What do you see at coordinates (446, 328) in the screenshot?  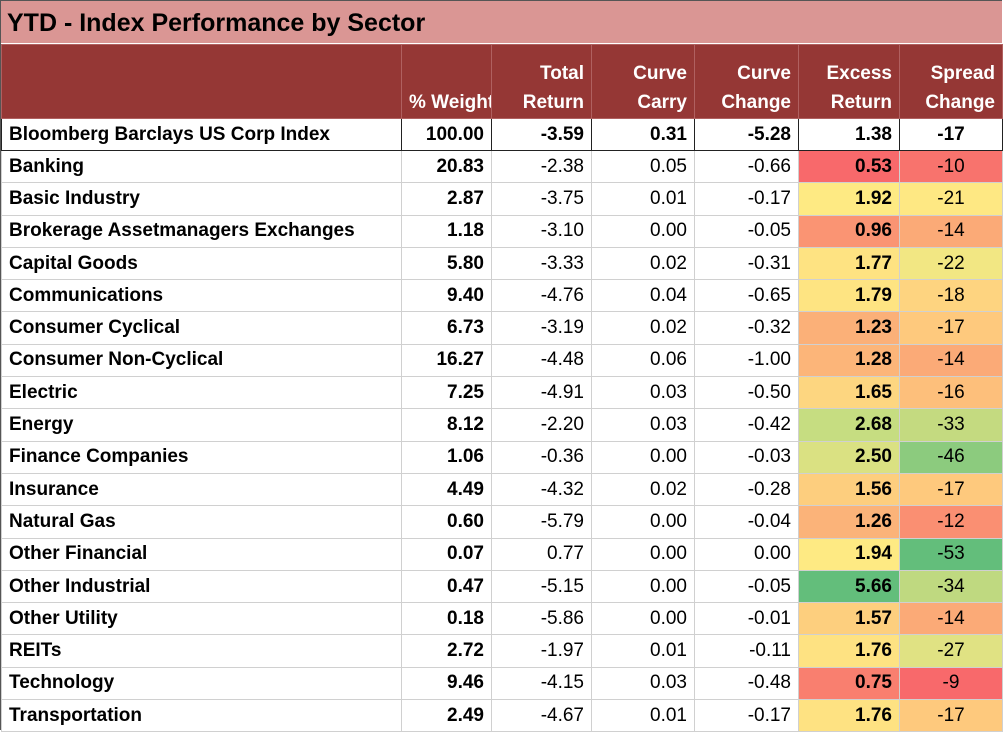 I see `cell: 6.73` at bounding box center [446, 328].